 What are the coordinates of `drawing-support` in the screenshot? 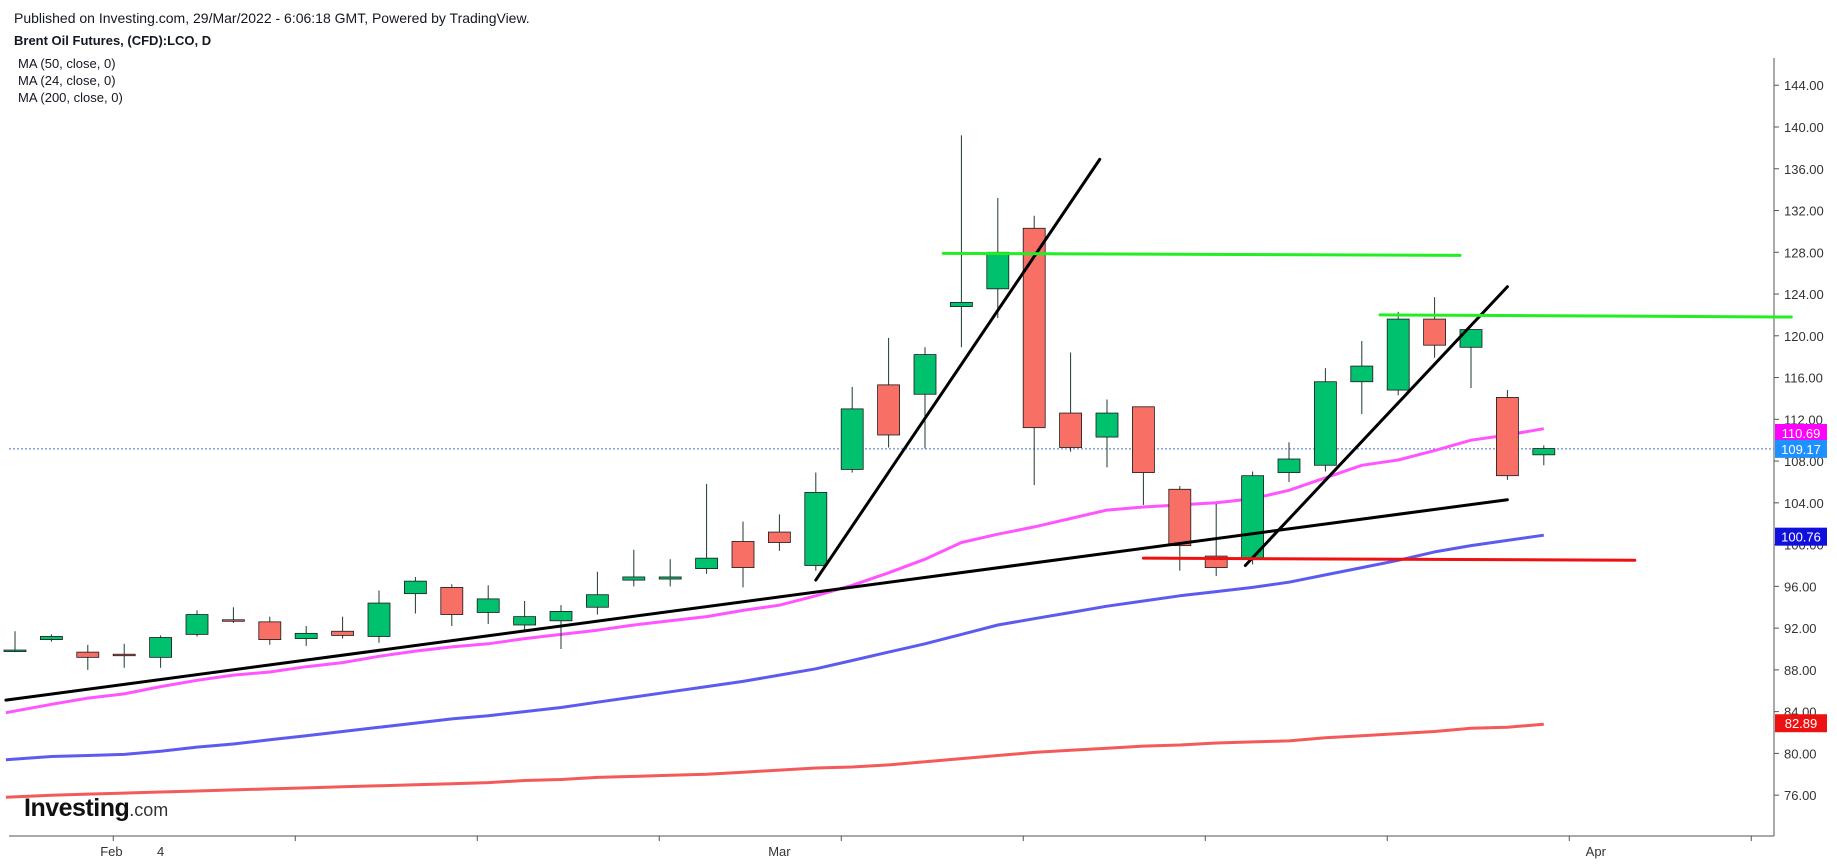 It's located at (1389, 559).